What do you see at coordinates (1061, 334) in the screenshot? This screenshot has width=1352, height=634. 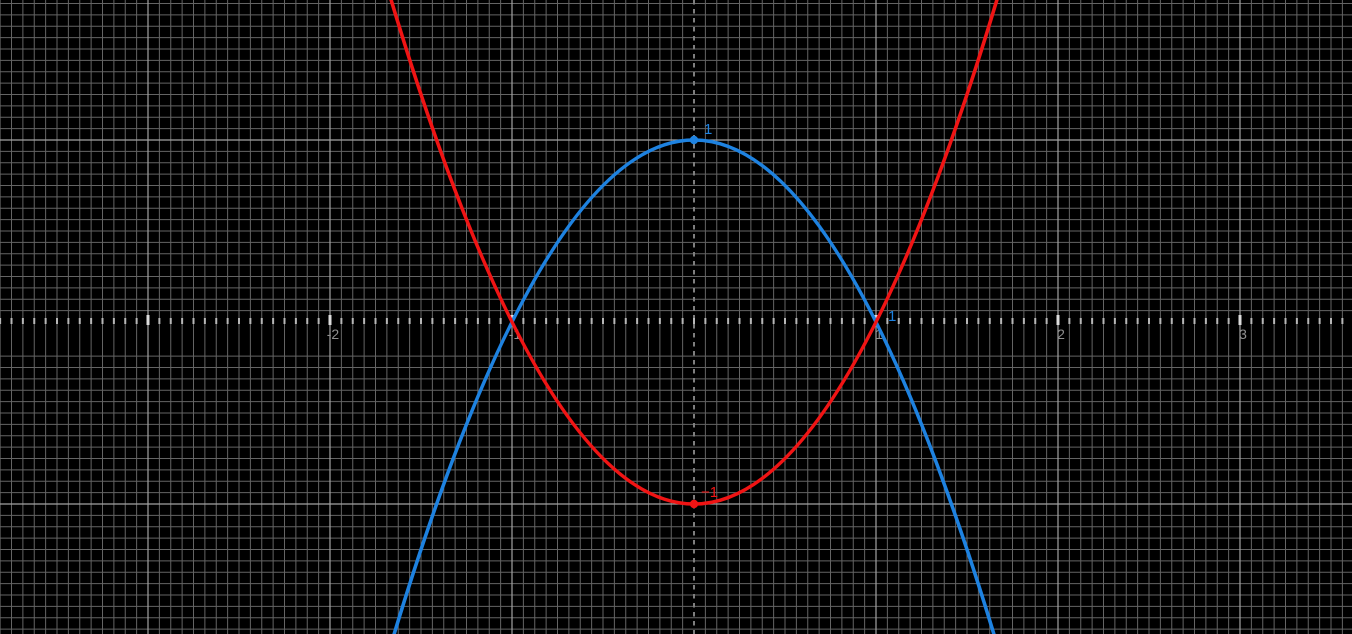 I see `x-axis-tick-label: 2` at bounding box center [1061, 334].